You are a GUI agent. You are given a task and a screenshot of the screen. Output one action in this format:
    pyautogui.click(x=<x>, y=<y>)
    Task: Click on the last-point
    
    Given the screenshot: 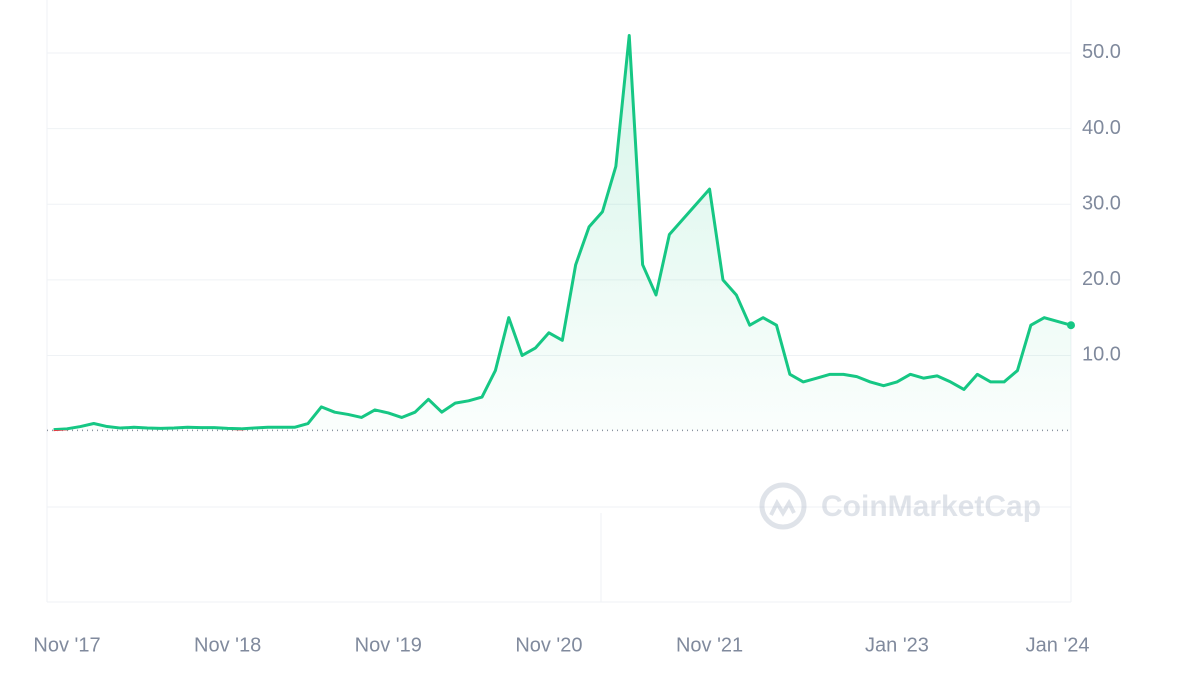 What is the action you would take?
    pyautogui.click(x=1071, y=325)
    